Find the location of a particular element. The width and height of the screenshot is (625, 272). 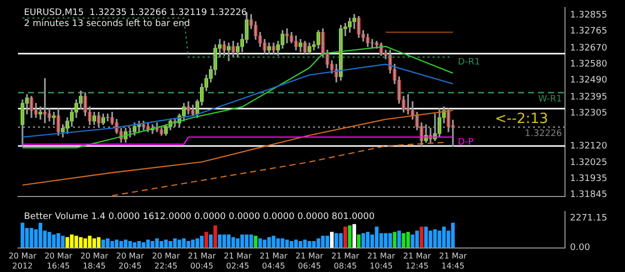

x-tick-label: 20 Mar 22:45 is located at coordinates (166, 261).